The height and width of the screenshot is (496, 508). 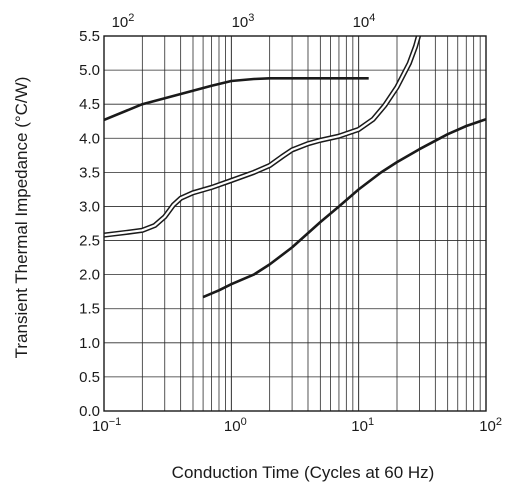 I want to click on y-tick-label: 5.5, so click(x=89, y=36).